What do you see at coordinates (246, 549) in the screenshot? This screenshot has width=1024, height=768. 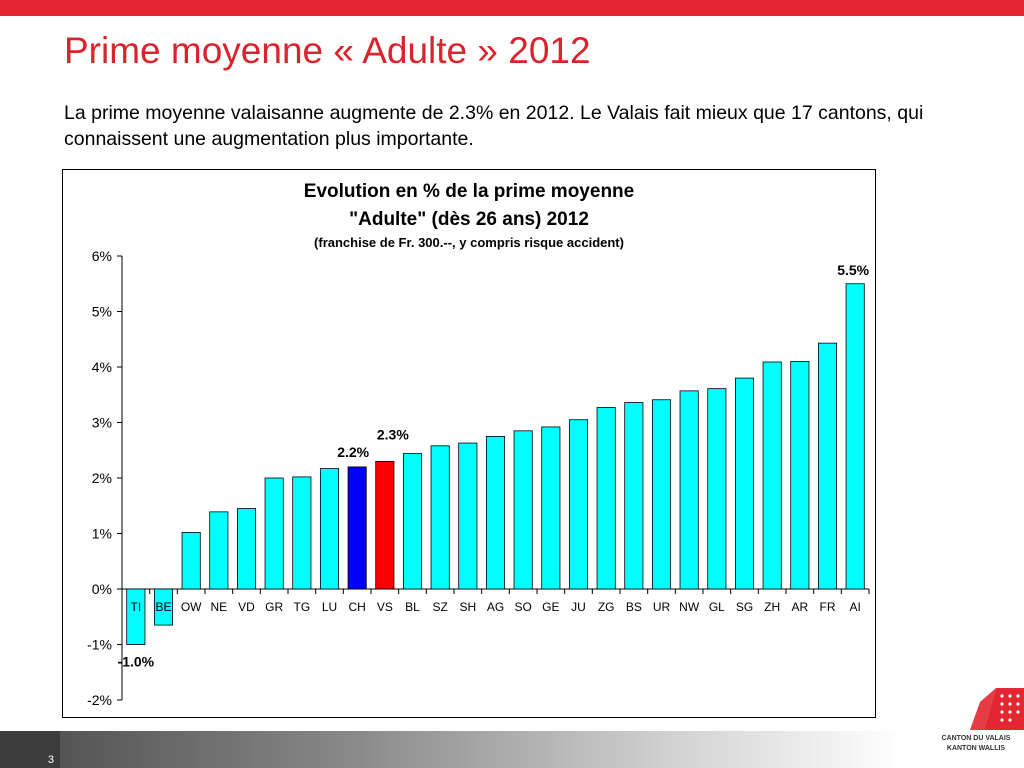 I see `bar-vd` at bounding box center [246, 549].